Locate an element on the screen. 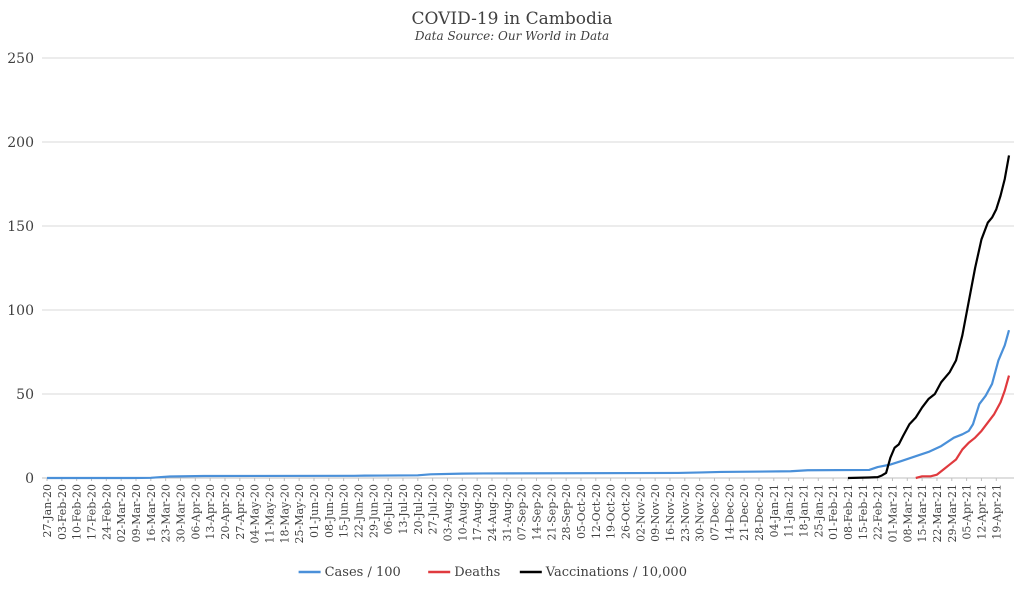  chart-title: COVID-19 in Cambodia is located at coordinates (512, 19).